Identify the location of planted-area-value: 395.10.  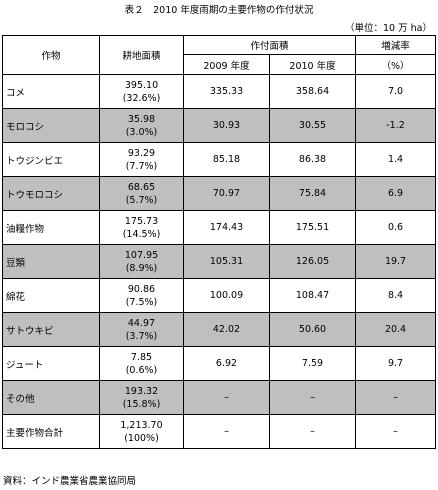
(141, 85).